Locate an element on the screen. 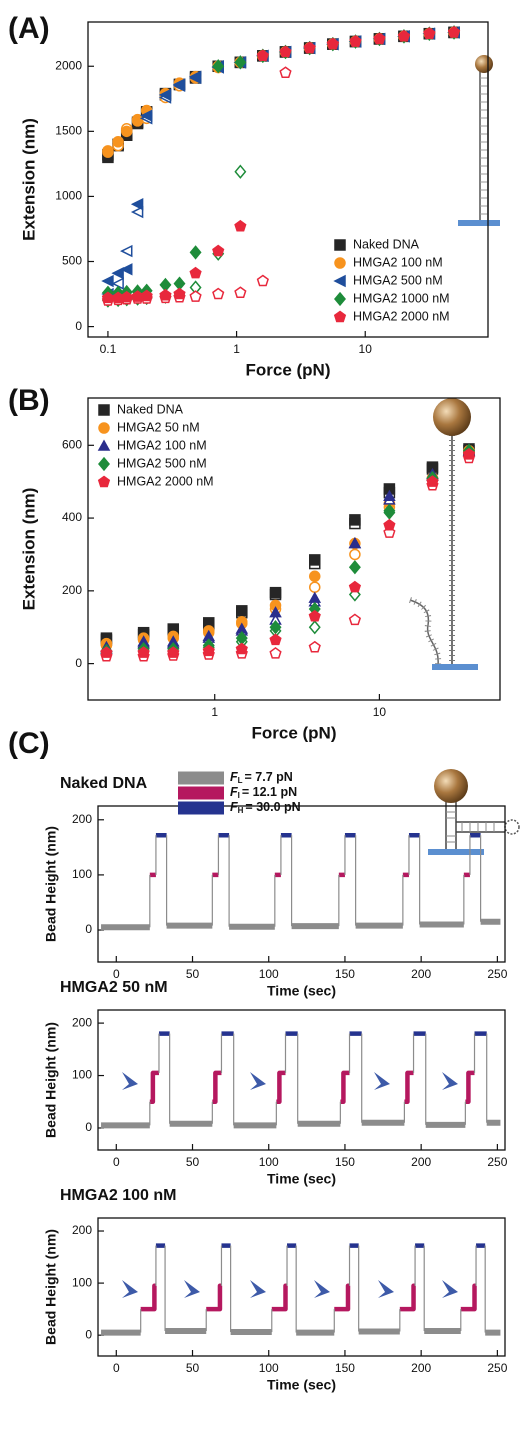 This screenshot has width=524, height=1433. legend-label: FL = 7.7 pN is located at coordinates (261, 777).